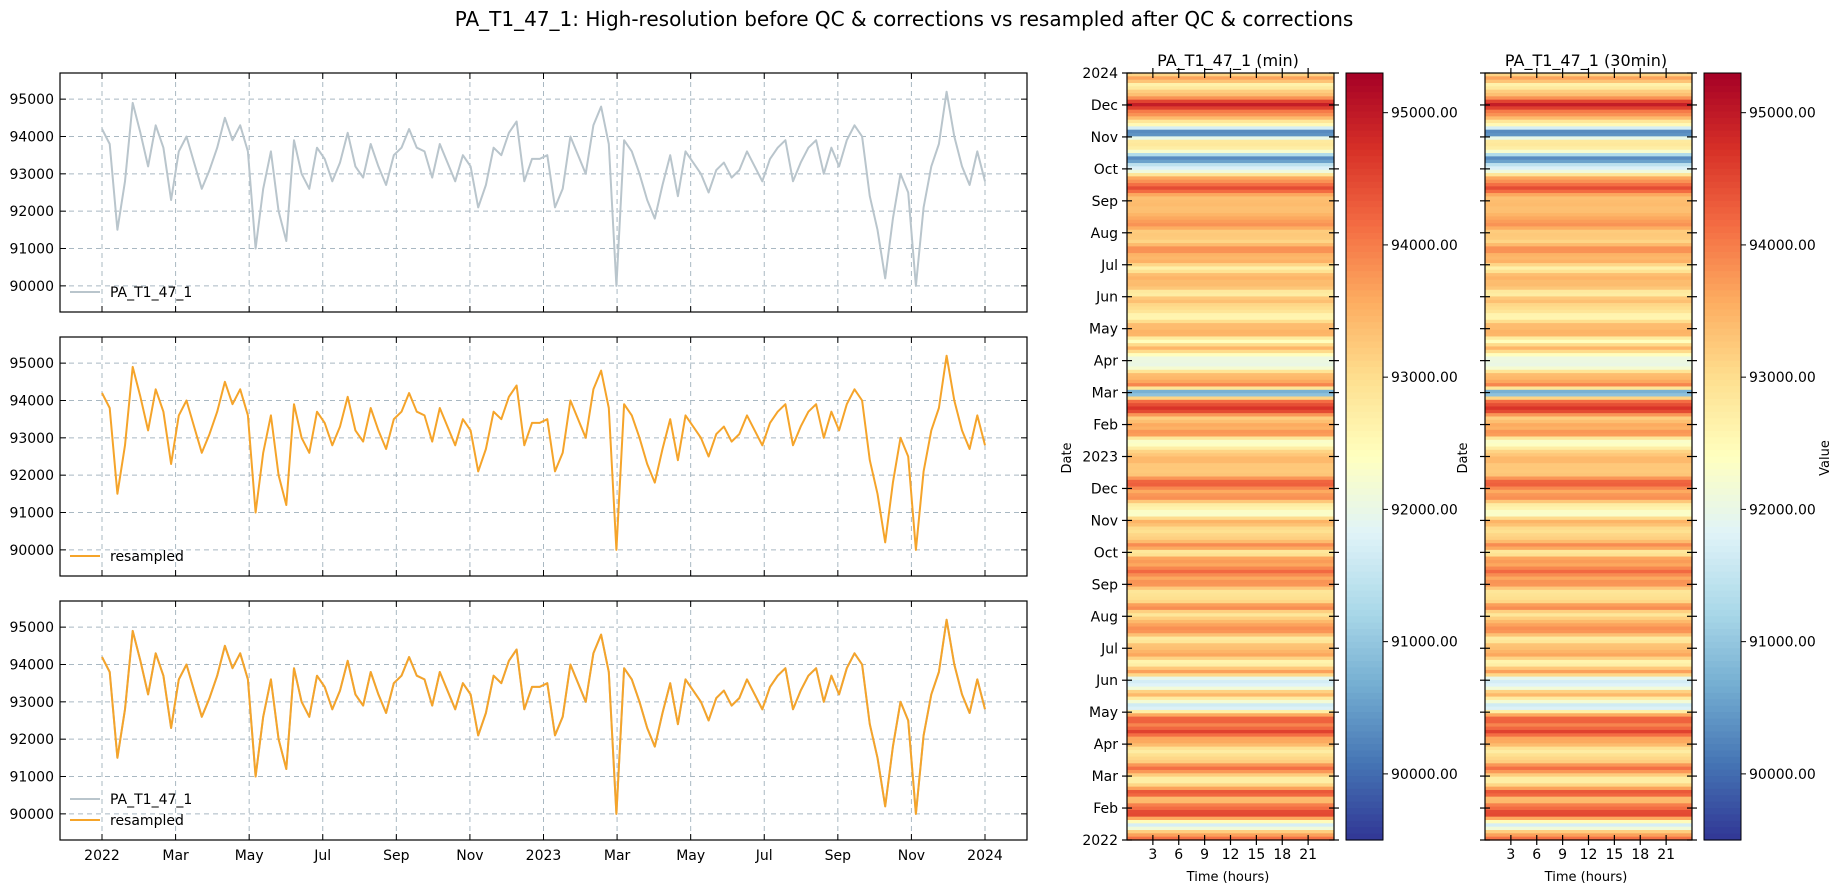  Describe the element at coordinates (1256, 855) in the screenshot. I see `x-tick-label: 15` at that location.